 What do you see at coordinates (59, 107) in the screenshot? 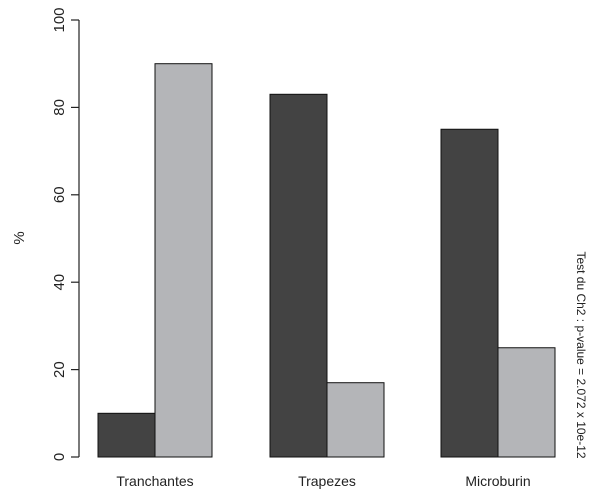
I see `y-tick-label: 80` at bounding box center [59, 107].